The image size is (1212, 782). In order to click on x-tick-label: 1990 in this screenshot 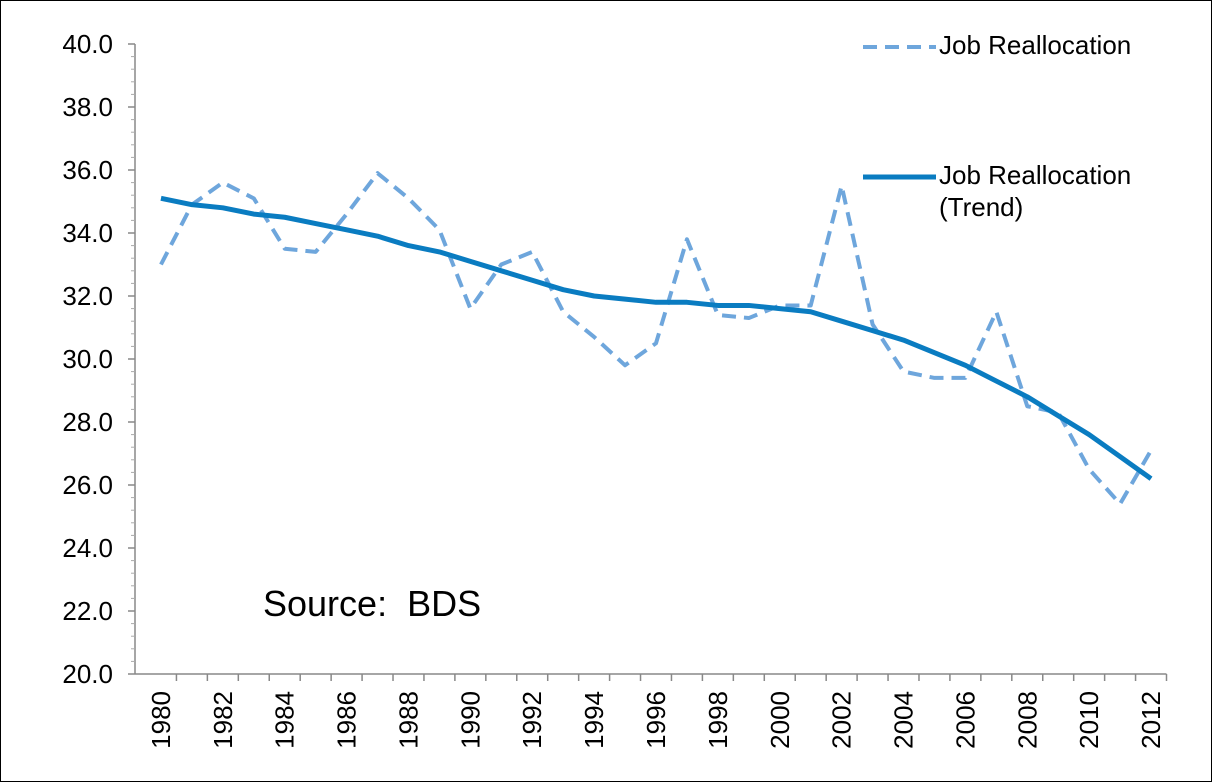, I will do `click(470, 720)`.